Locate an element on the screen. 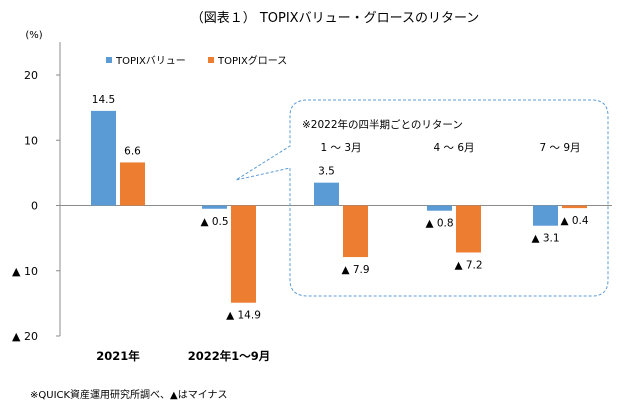 This screenshot has width=638, height=409. data-label-value-2: 3.5 is located at coordinates (326, 172).